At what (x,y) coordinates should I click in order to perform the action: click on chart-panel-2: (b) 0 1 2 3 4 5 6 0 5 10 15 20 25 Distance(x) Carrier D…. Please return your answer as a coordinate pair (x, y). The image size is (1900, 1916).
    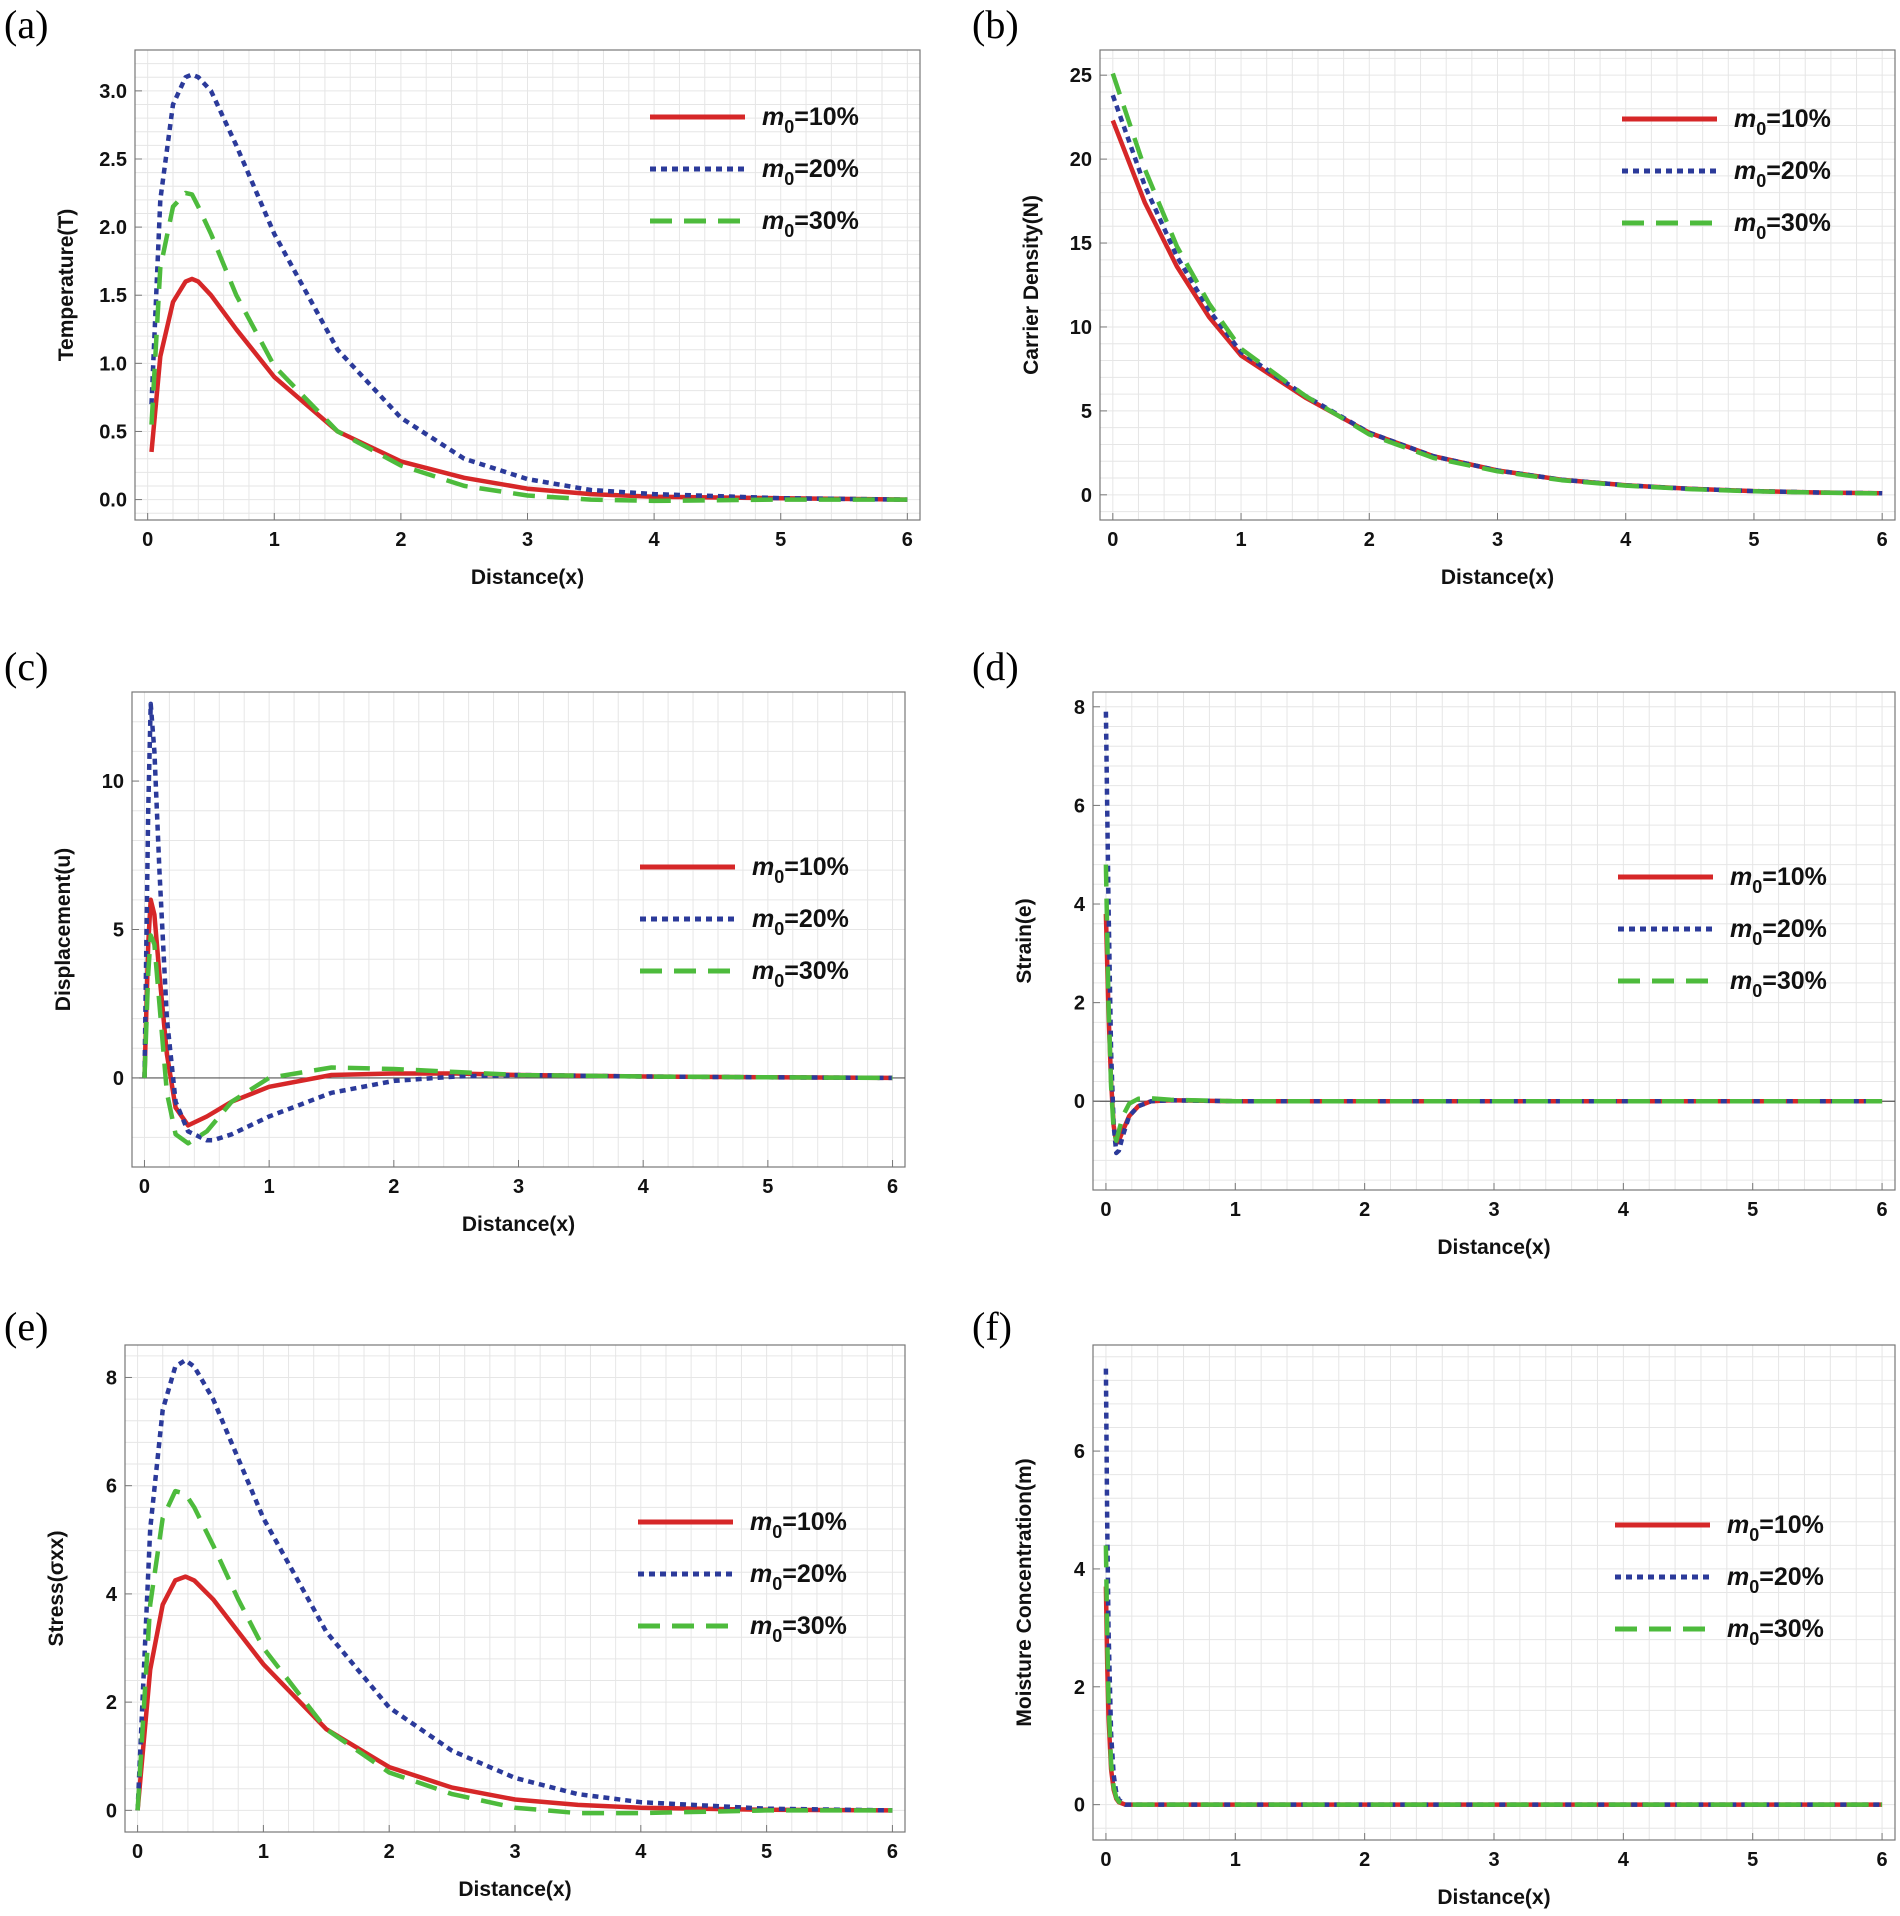
    Looking at the image, I should click on (1434, 295).